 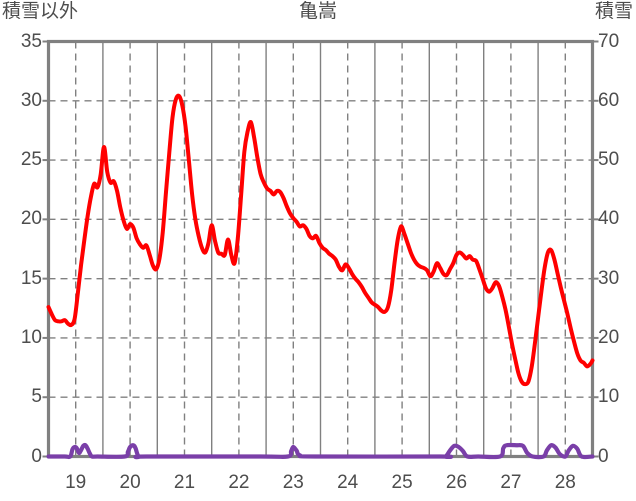 What do you see at coordinates (348, 482) in the screenshot?
I see `x-axis-tick-label: 24` at bounding box center [348, 482].